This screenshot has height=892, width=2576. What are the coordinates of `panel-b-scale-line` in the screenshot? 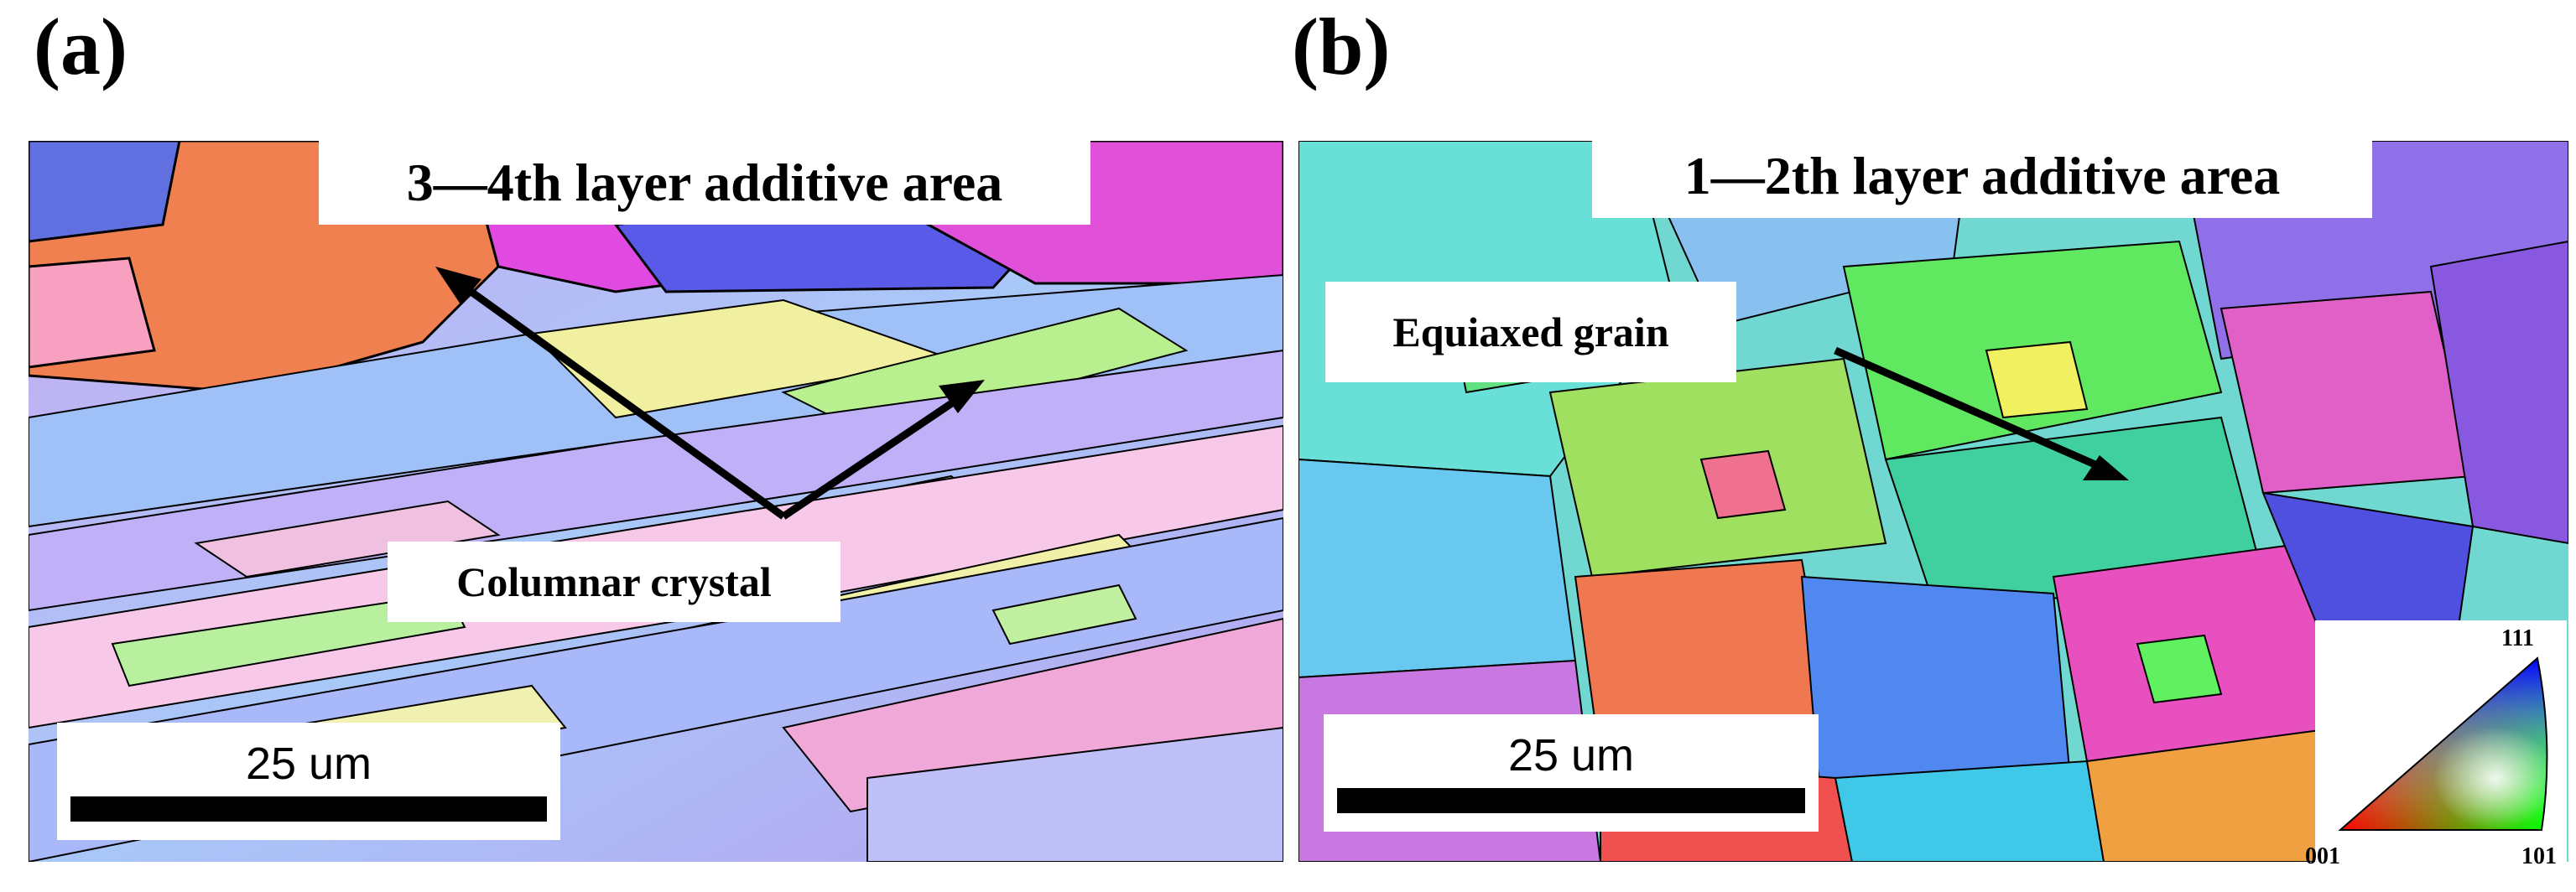 It's located at (1571, 800).